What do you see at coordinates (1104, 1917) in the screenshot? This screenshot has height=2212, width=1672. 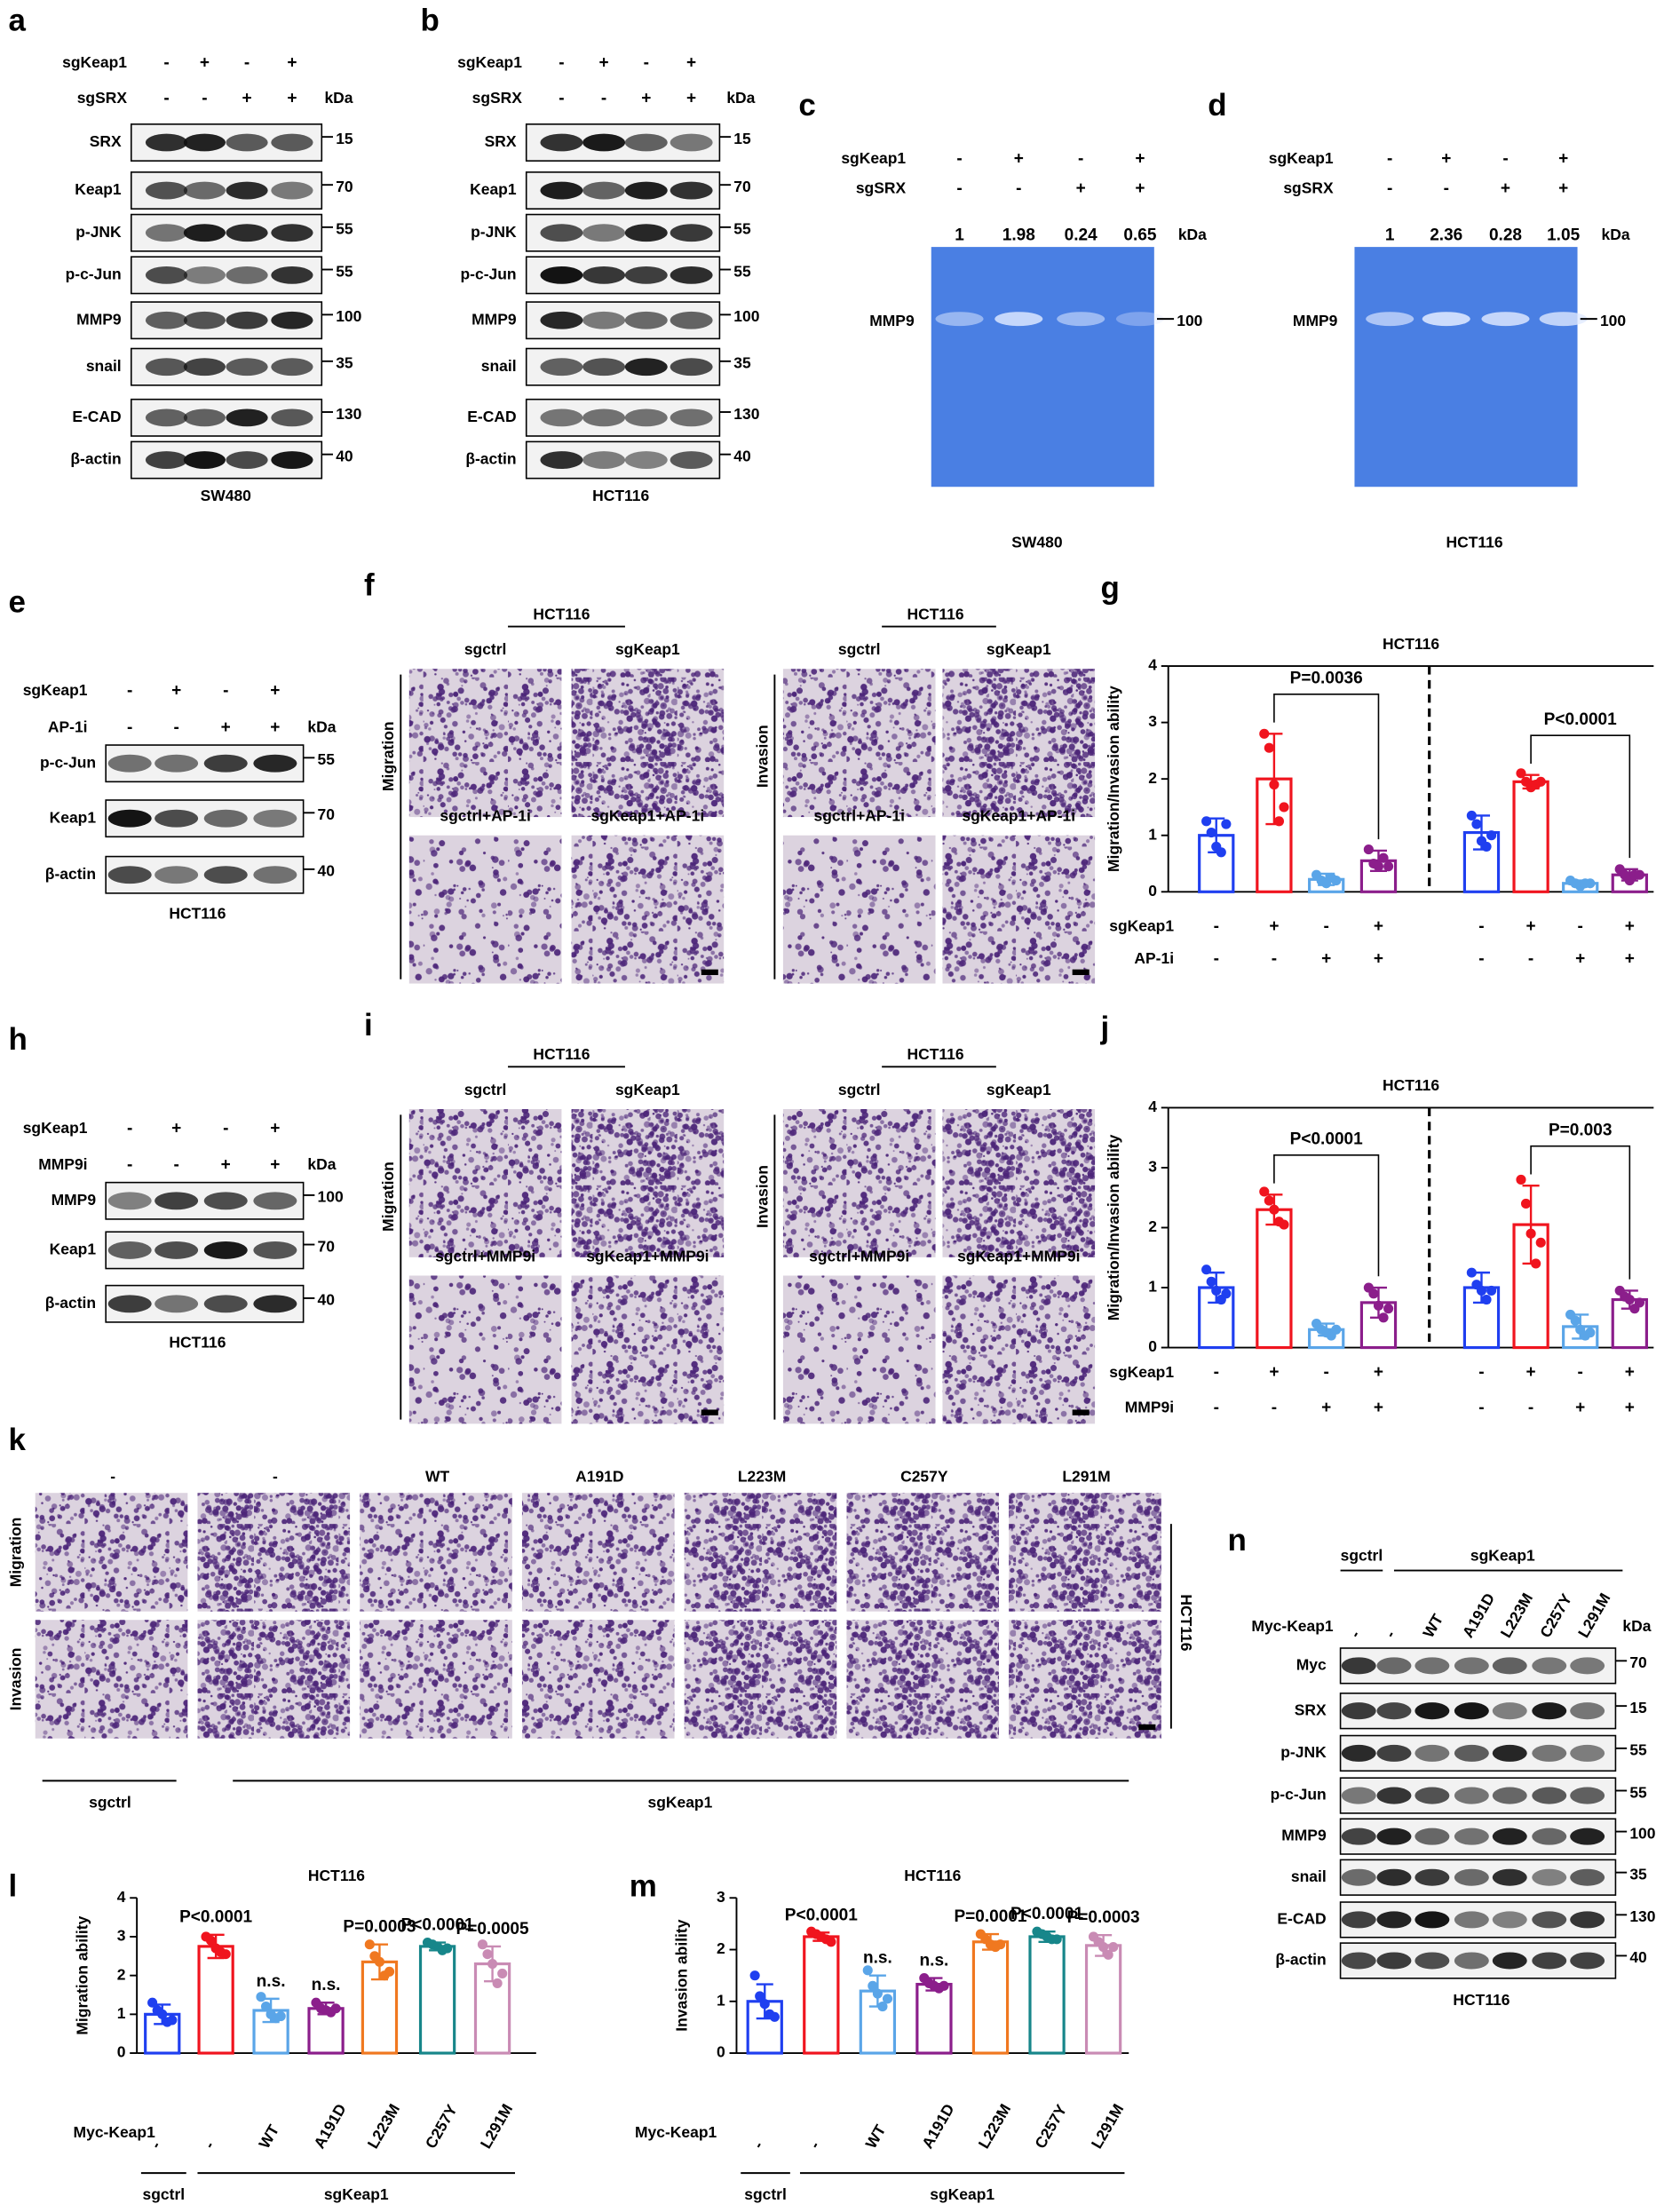 I see `p-value: P=0.0003` at bounding box center [1104, 1917].